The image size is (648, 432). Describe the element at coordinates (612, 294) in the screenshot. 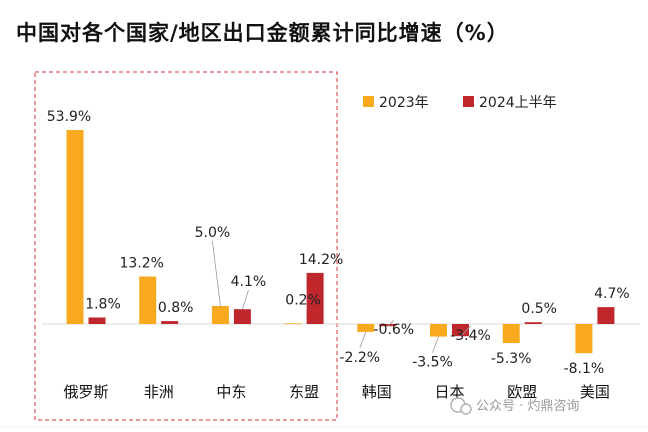

I see `data-label-2024h1-美国: 4.7%` at that location.